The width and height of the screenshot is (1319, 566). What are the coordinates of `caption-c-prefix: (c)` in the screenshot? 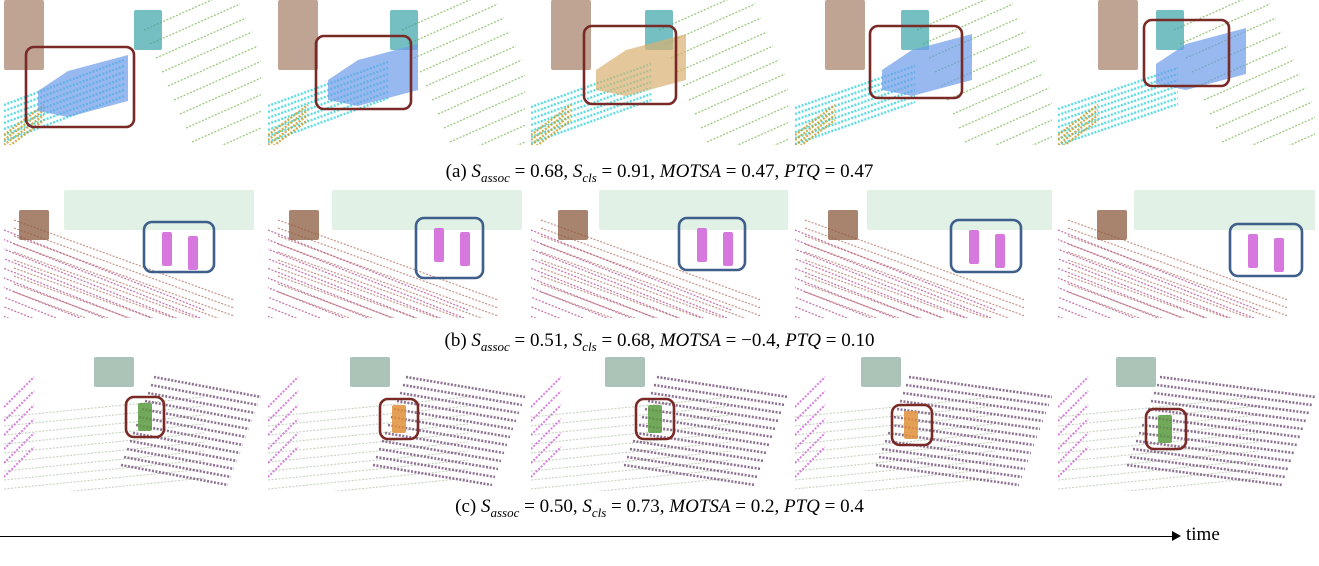 It's located at (466, 506).